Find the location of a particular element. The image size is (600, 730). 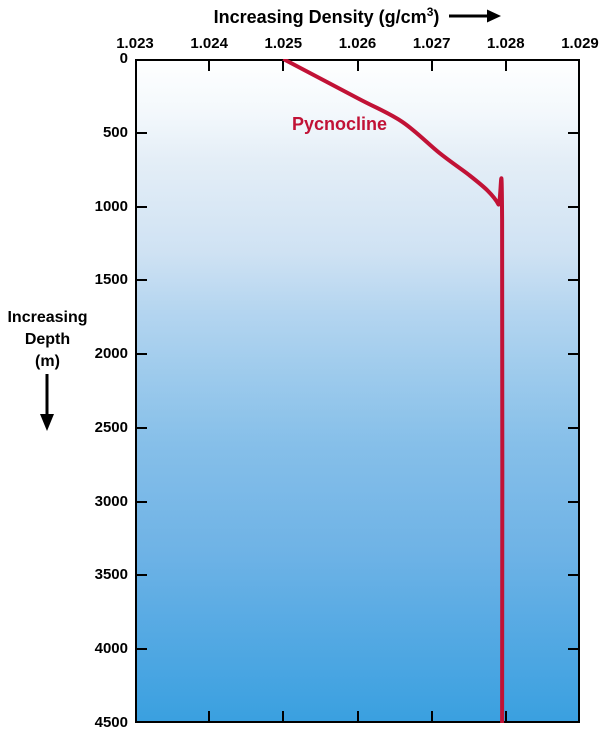

left-axis-label-line2: Depth is located at coordinates (47, 339).